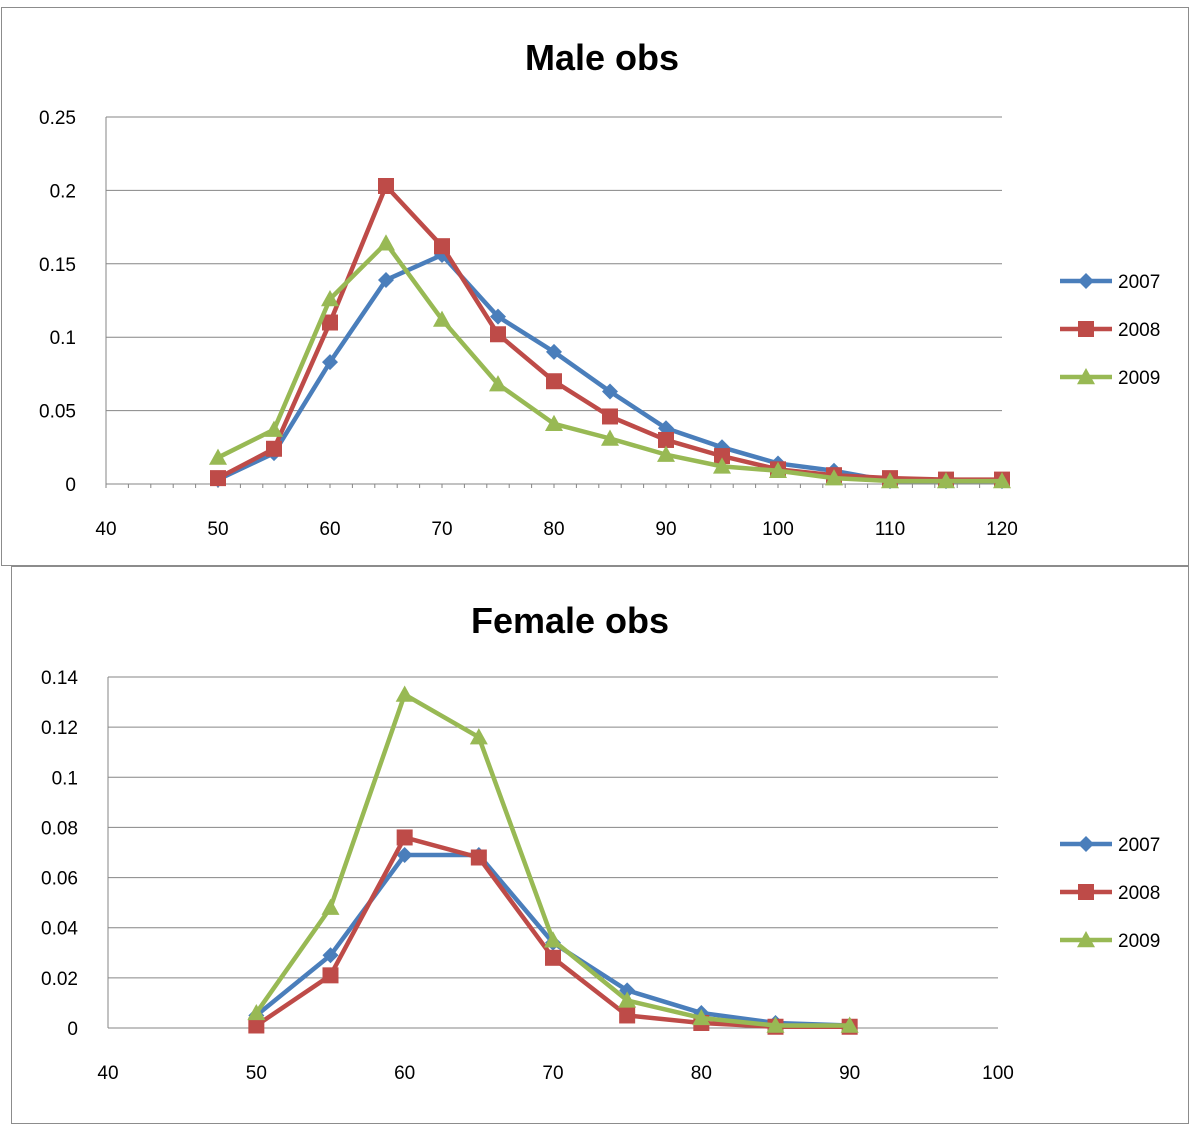 The height and width of the screenshot is (1125, 1193). What do you see at coordinates (609, 368) in the screenshot?
I see `series-line-2007` at bounding box center [609, 368].